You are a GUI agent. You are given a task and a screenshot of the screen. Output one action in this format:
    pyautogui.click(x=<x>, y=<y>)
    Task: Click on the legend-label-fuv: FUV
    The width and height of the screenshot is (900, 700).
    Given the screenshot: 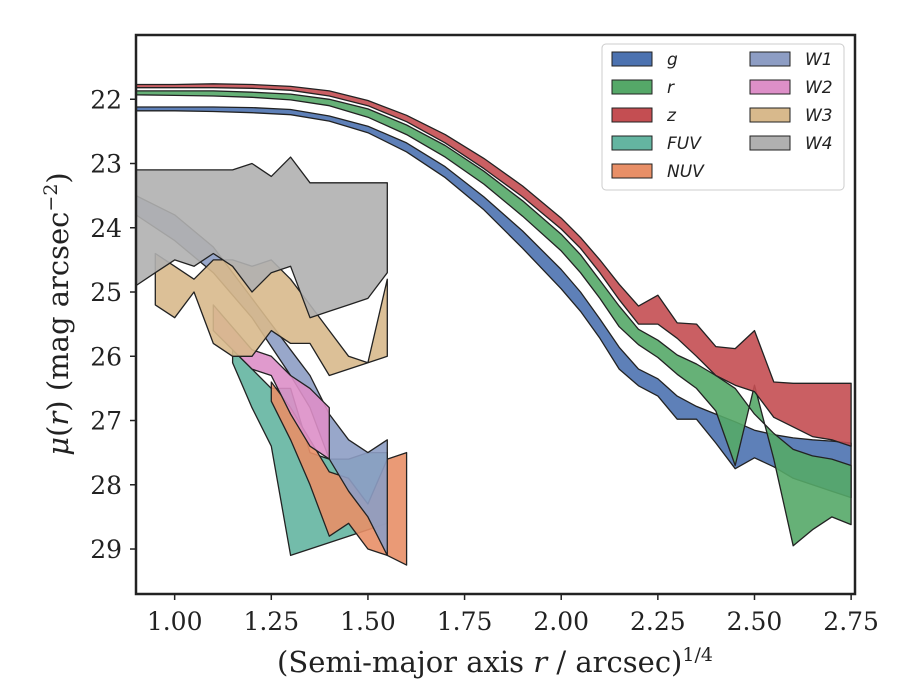 What is the action you would take?
    pyautogui.click(x=684, y=144)
    